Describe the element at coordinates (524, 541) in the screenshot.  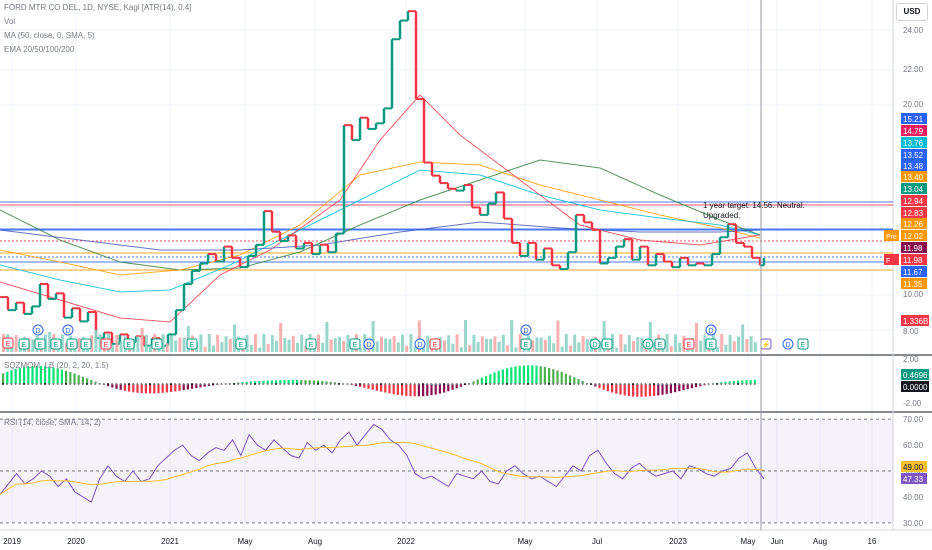
I see `time-axis-tick: May` at that location.